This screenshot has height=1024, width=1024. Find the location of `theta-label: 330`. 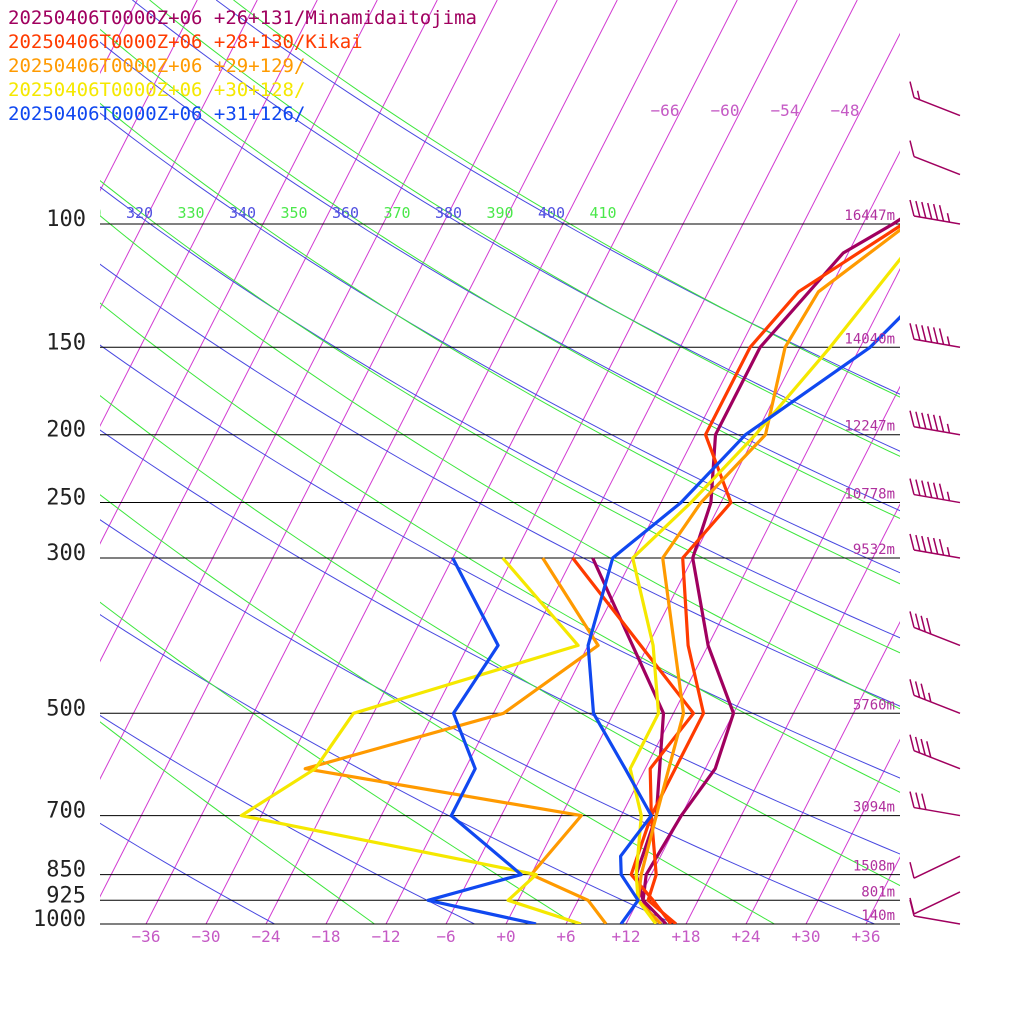

theta-label: 330 is located at coordinates (190, 213).